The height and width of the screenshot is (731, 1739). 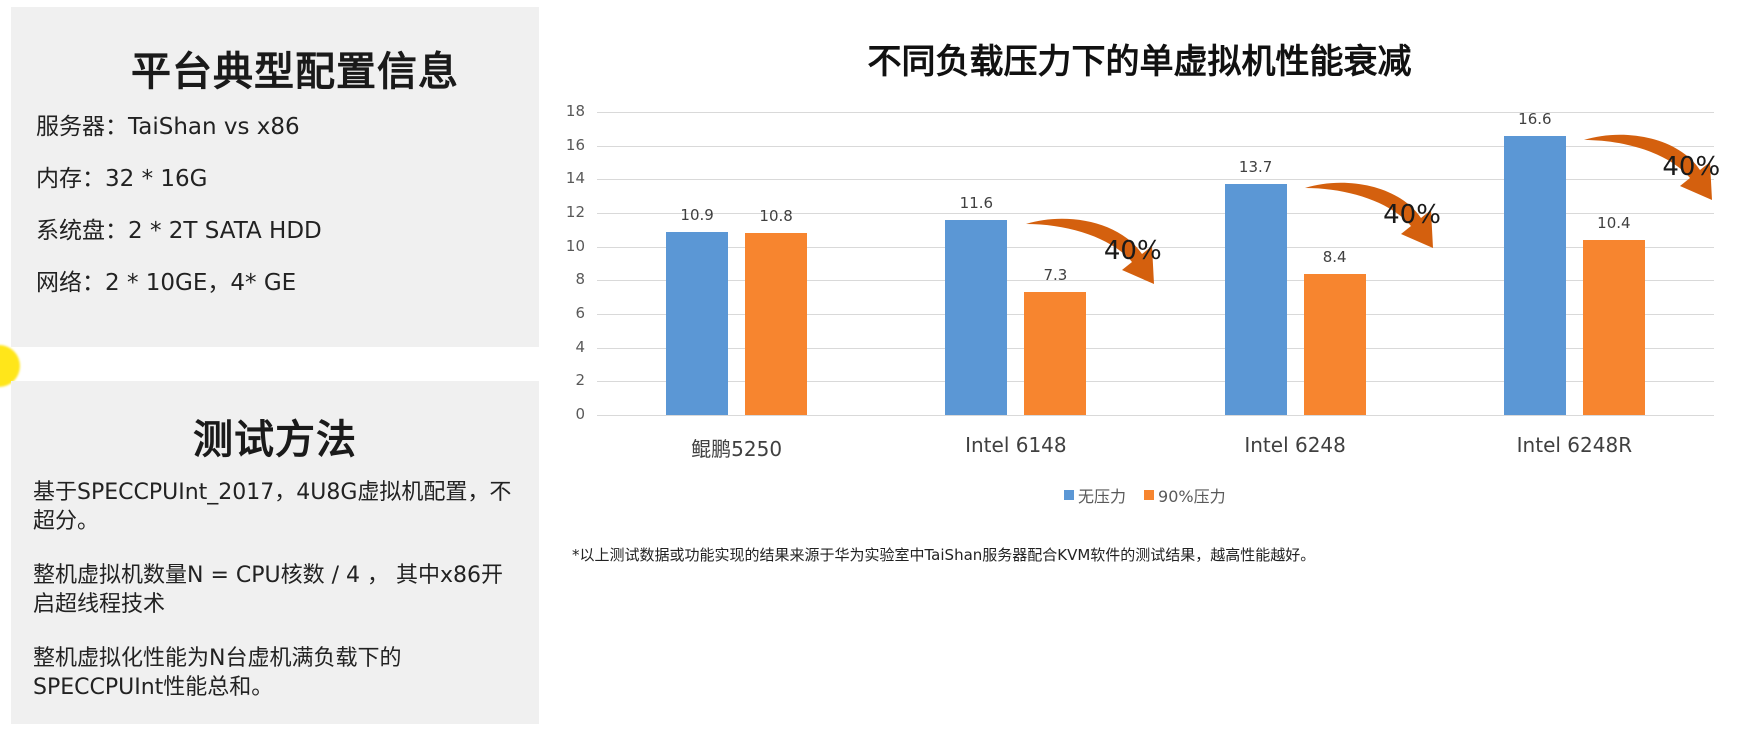 I want to click on config-server: 服务器：TaiShan vs x86, so click(x=168, y=127).